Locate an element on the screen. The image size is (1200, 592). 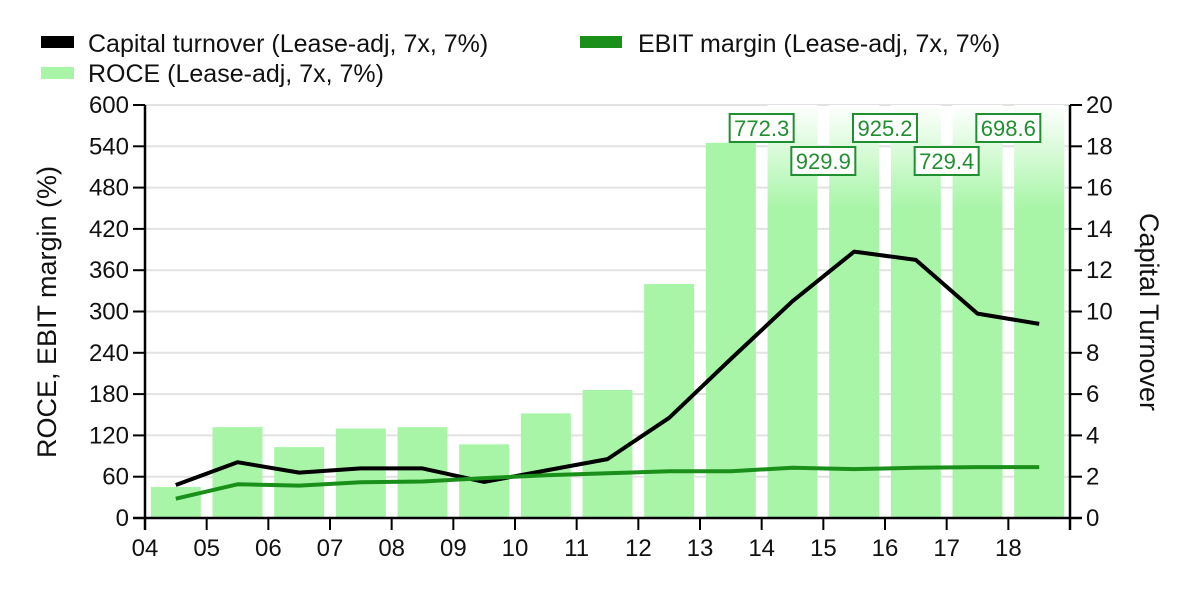
y-tick-label-right: 0 is located at coordinates (1092, 518).